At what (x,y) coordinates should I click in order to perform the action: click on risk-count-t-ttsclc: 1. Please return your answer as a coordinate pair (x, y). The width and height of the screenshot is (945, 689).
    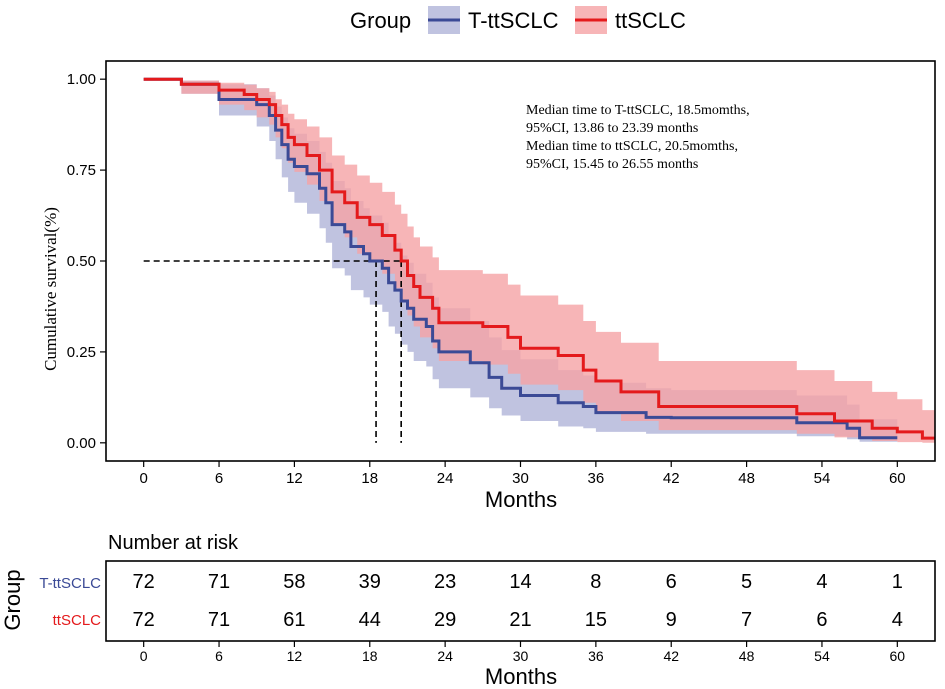
    Looking at the image, I should click on (897, 582).